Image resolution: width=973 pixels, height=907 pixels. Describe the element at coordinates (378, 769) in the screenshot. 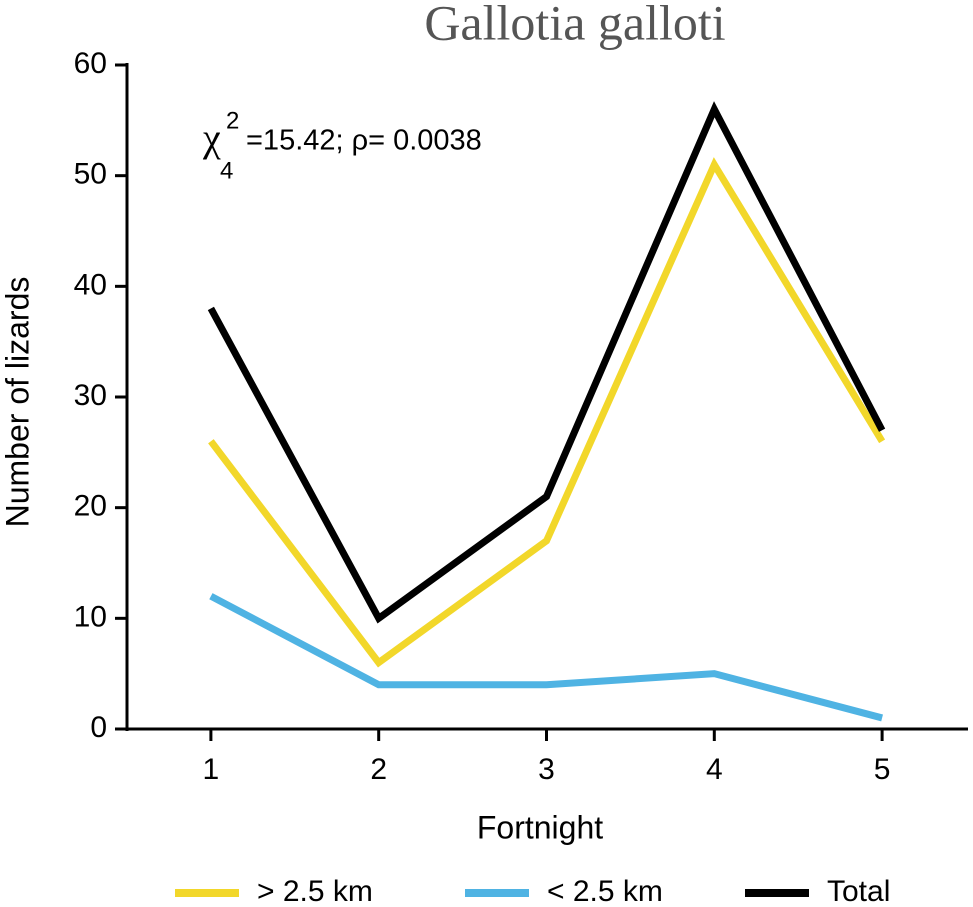

I see `x-tick-label: 2` at that location.